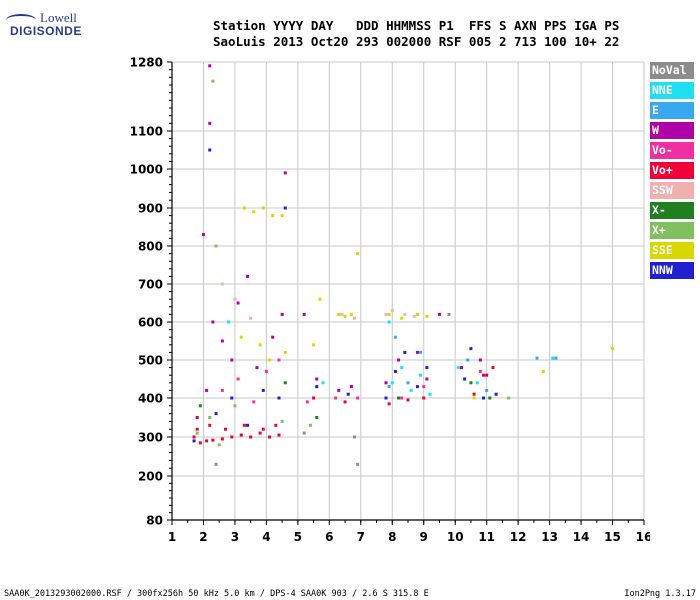  What do you see at coordinates (672, 270) in the screenshot?
I see `legend-item: NNW` at bounding box center [672, 270].